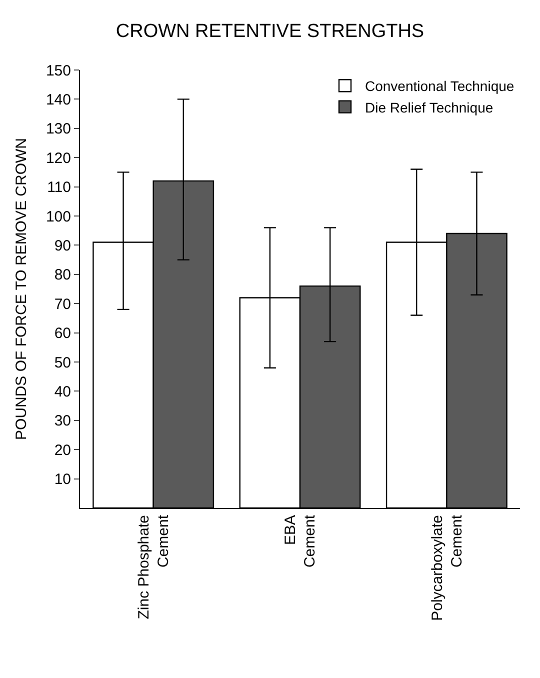 The height and width of the screenshot is (678, 540). I want to click on y-tick-label: 40, so click(62, 391).